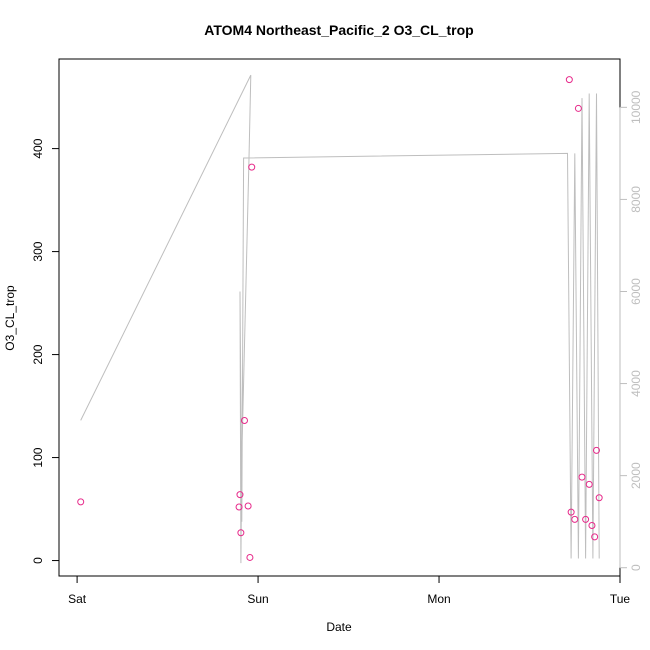 This screenshot has height=650, width=650. Describe the element at coordinates (636, 107) in the screenshot. I see `y-right-tick-label: 10000` at that location.